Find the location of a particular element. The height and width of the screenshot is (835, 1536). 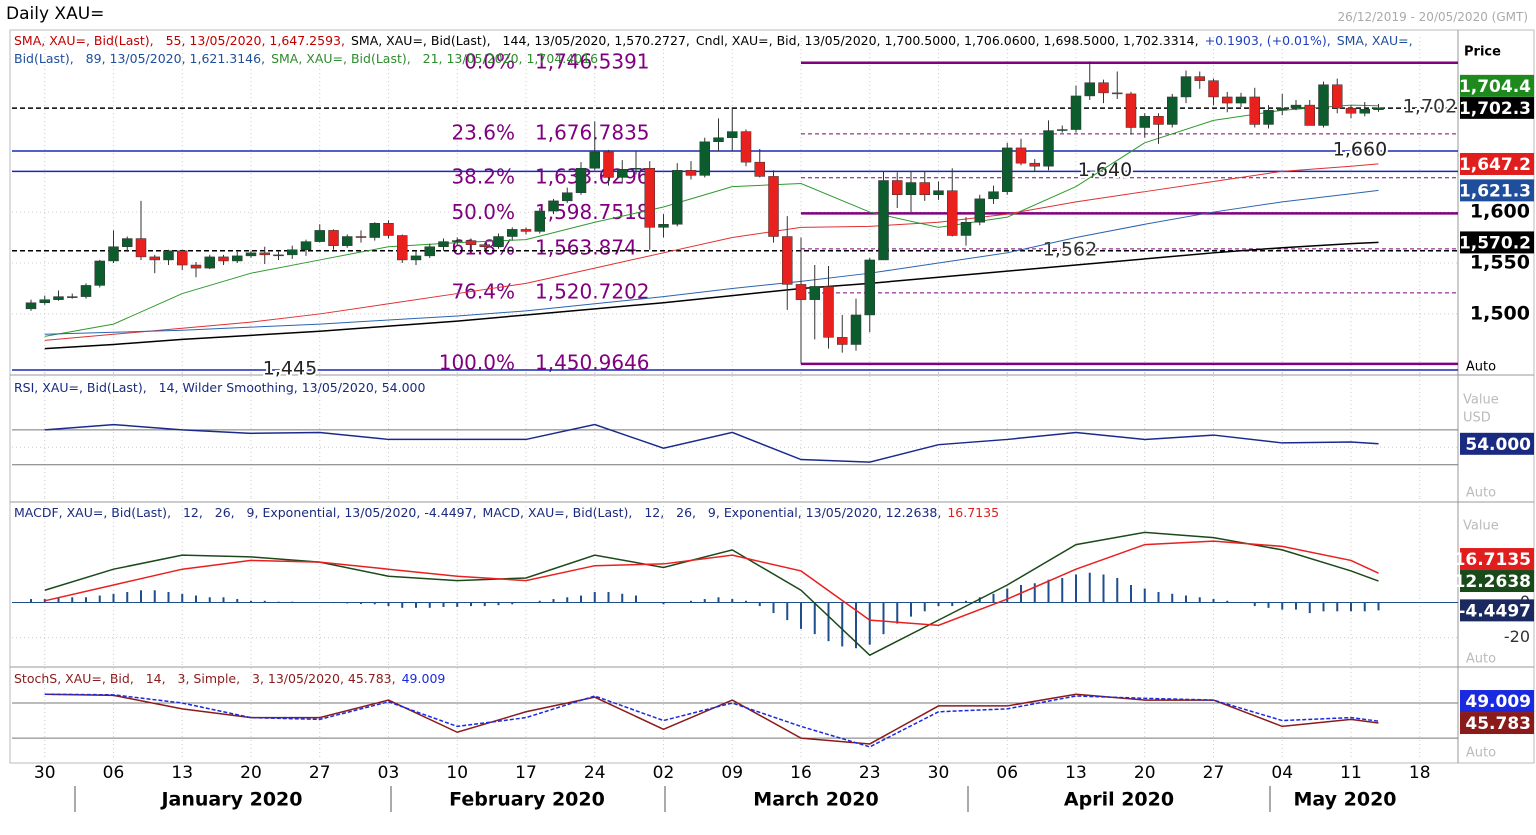

x-tick-label: 27 is located at coordinates (1214, 773).